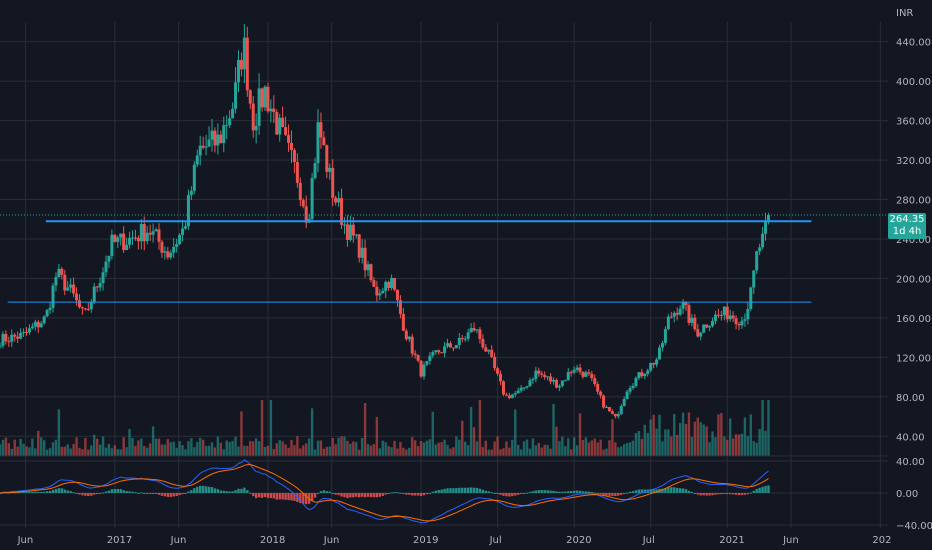 This screenshot has width=932, height=550. I want to click on horizontal-levels, so click(409, 261).